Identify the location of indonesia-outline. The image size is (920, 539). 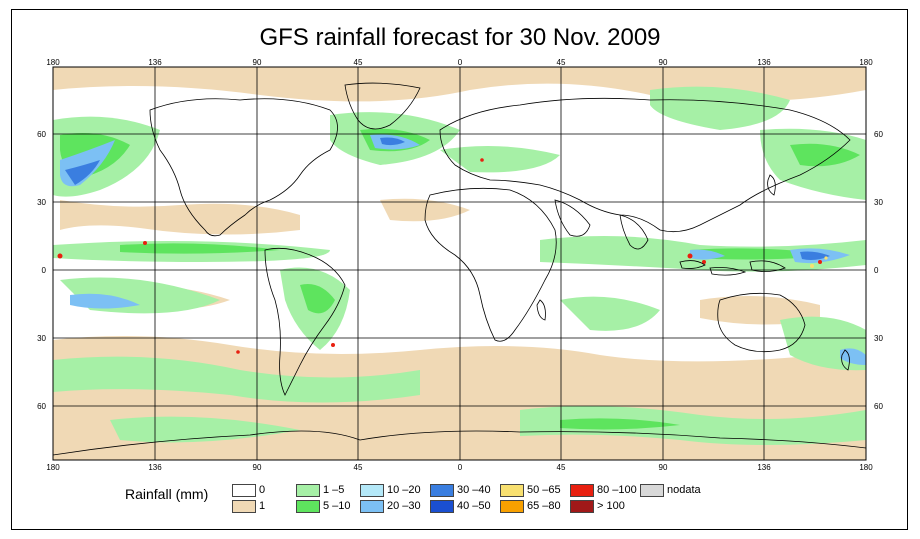
(732, 268).